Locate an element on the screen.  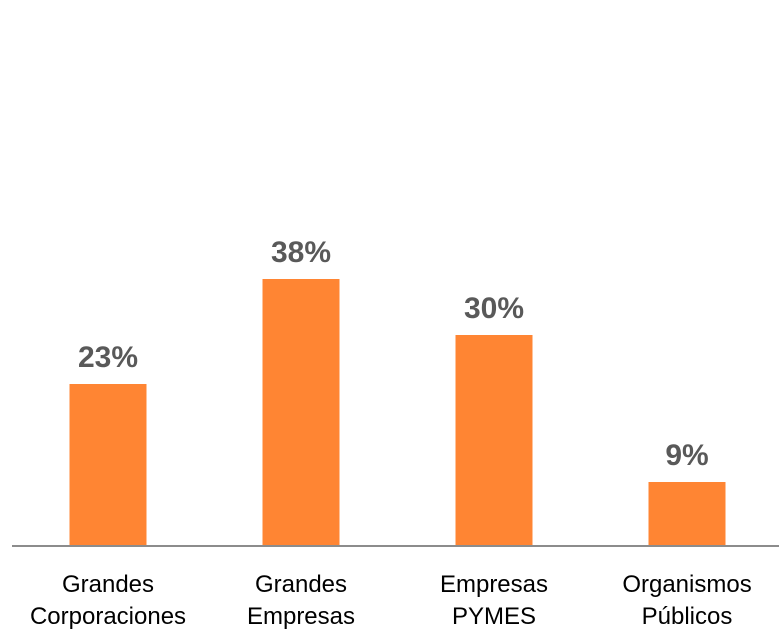
category-label-line: Públicos is located at coordinates (687, 616).